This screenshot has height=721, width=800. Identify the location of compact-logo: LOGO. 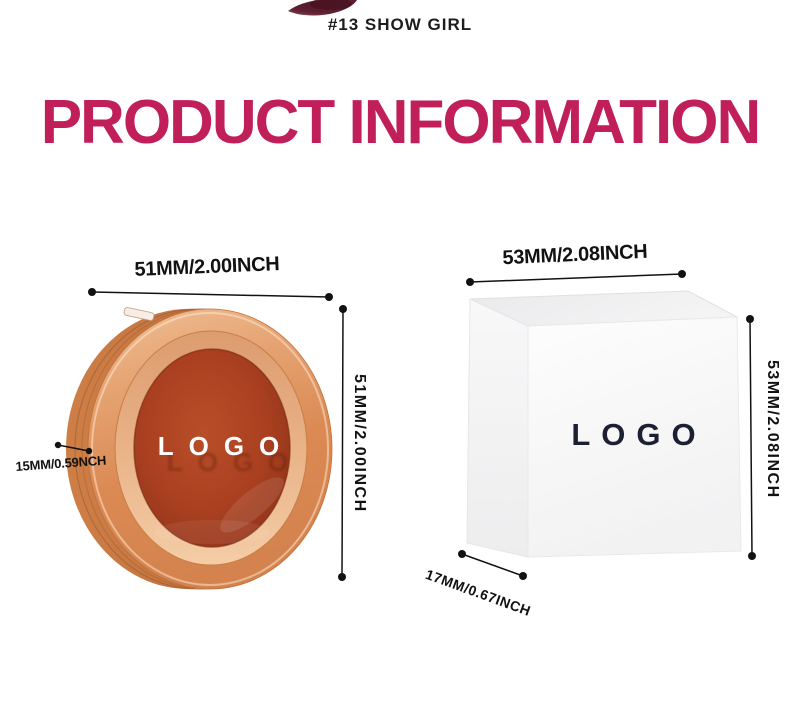
(226, 446).